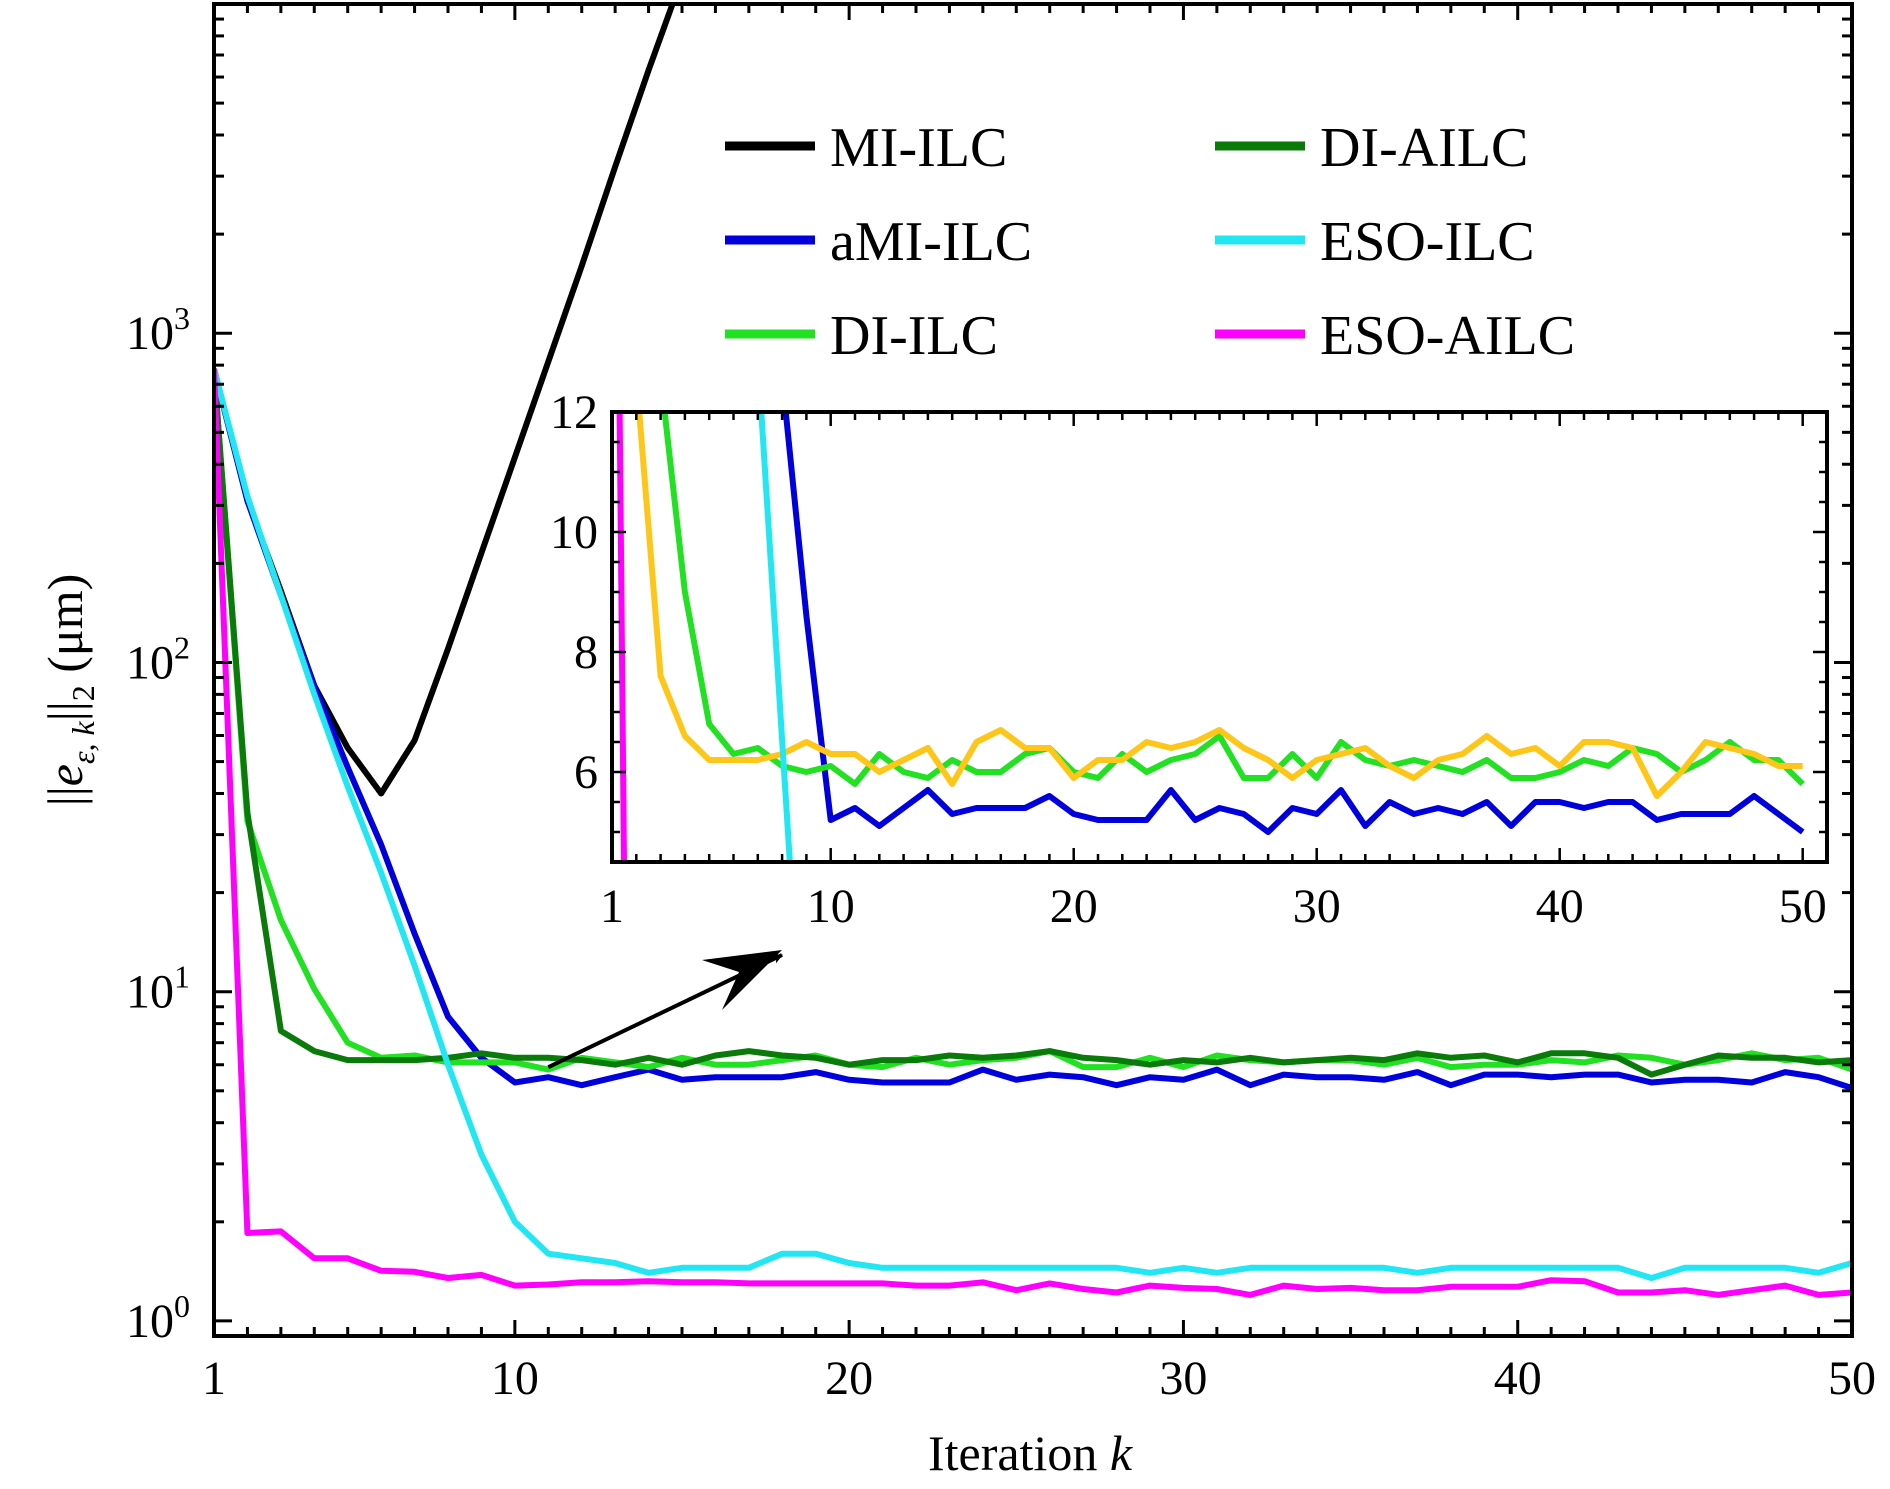 This screenshot has height=1489, width=1890. What do you see at coordinates (586, 652) in the screenshot?
I see `inset-y-tick-label: 8` at bounding box center [586, 652].